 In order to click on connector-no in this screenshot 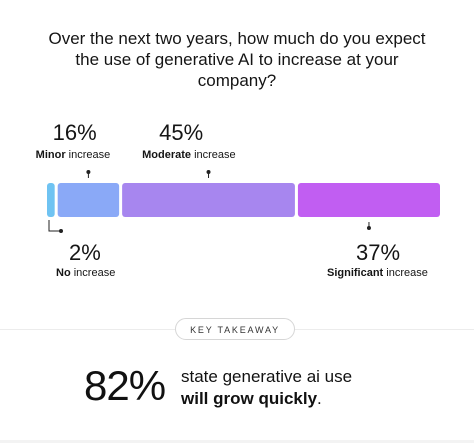, I will do `click(54, 226)`.